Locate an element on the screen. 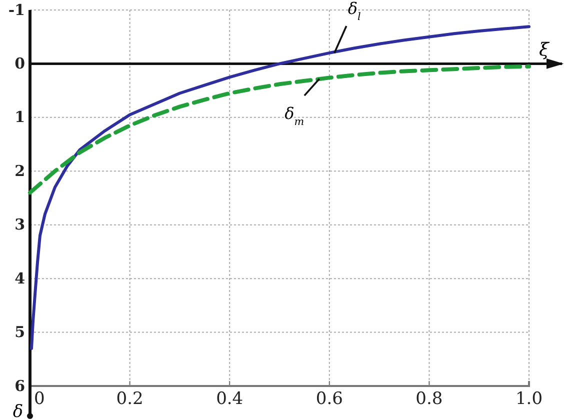 The image size is (566, 420). y-tick-label: 0 is located at coordinates (19, 63).